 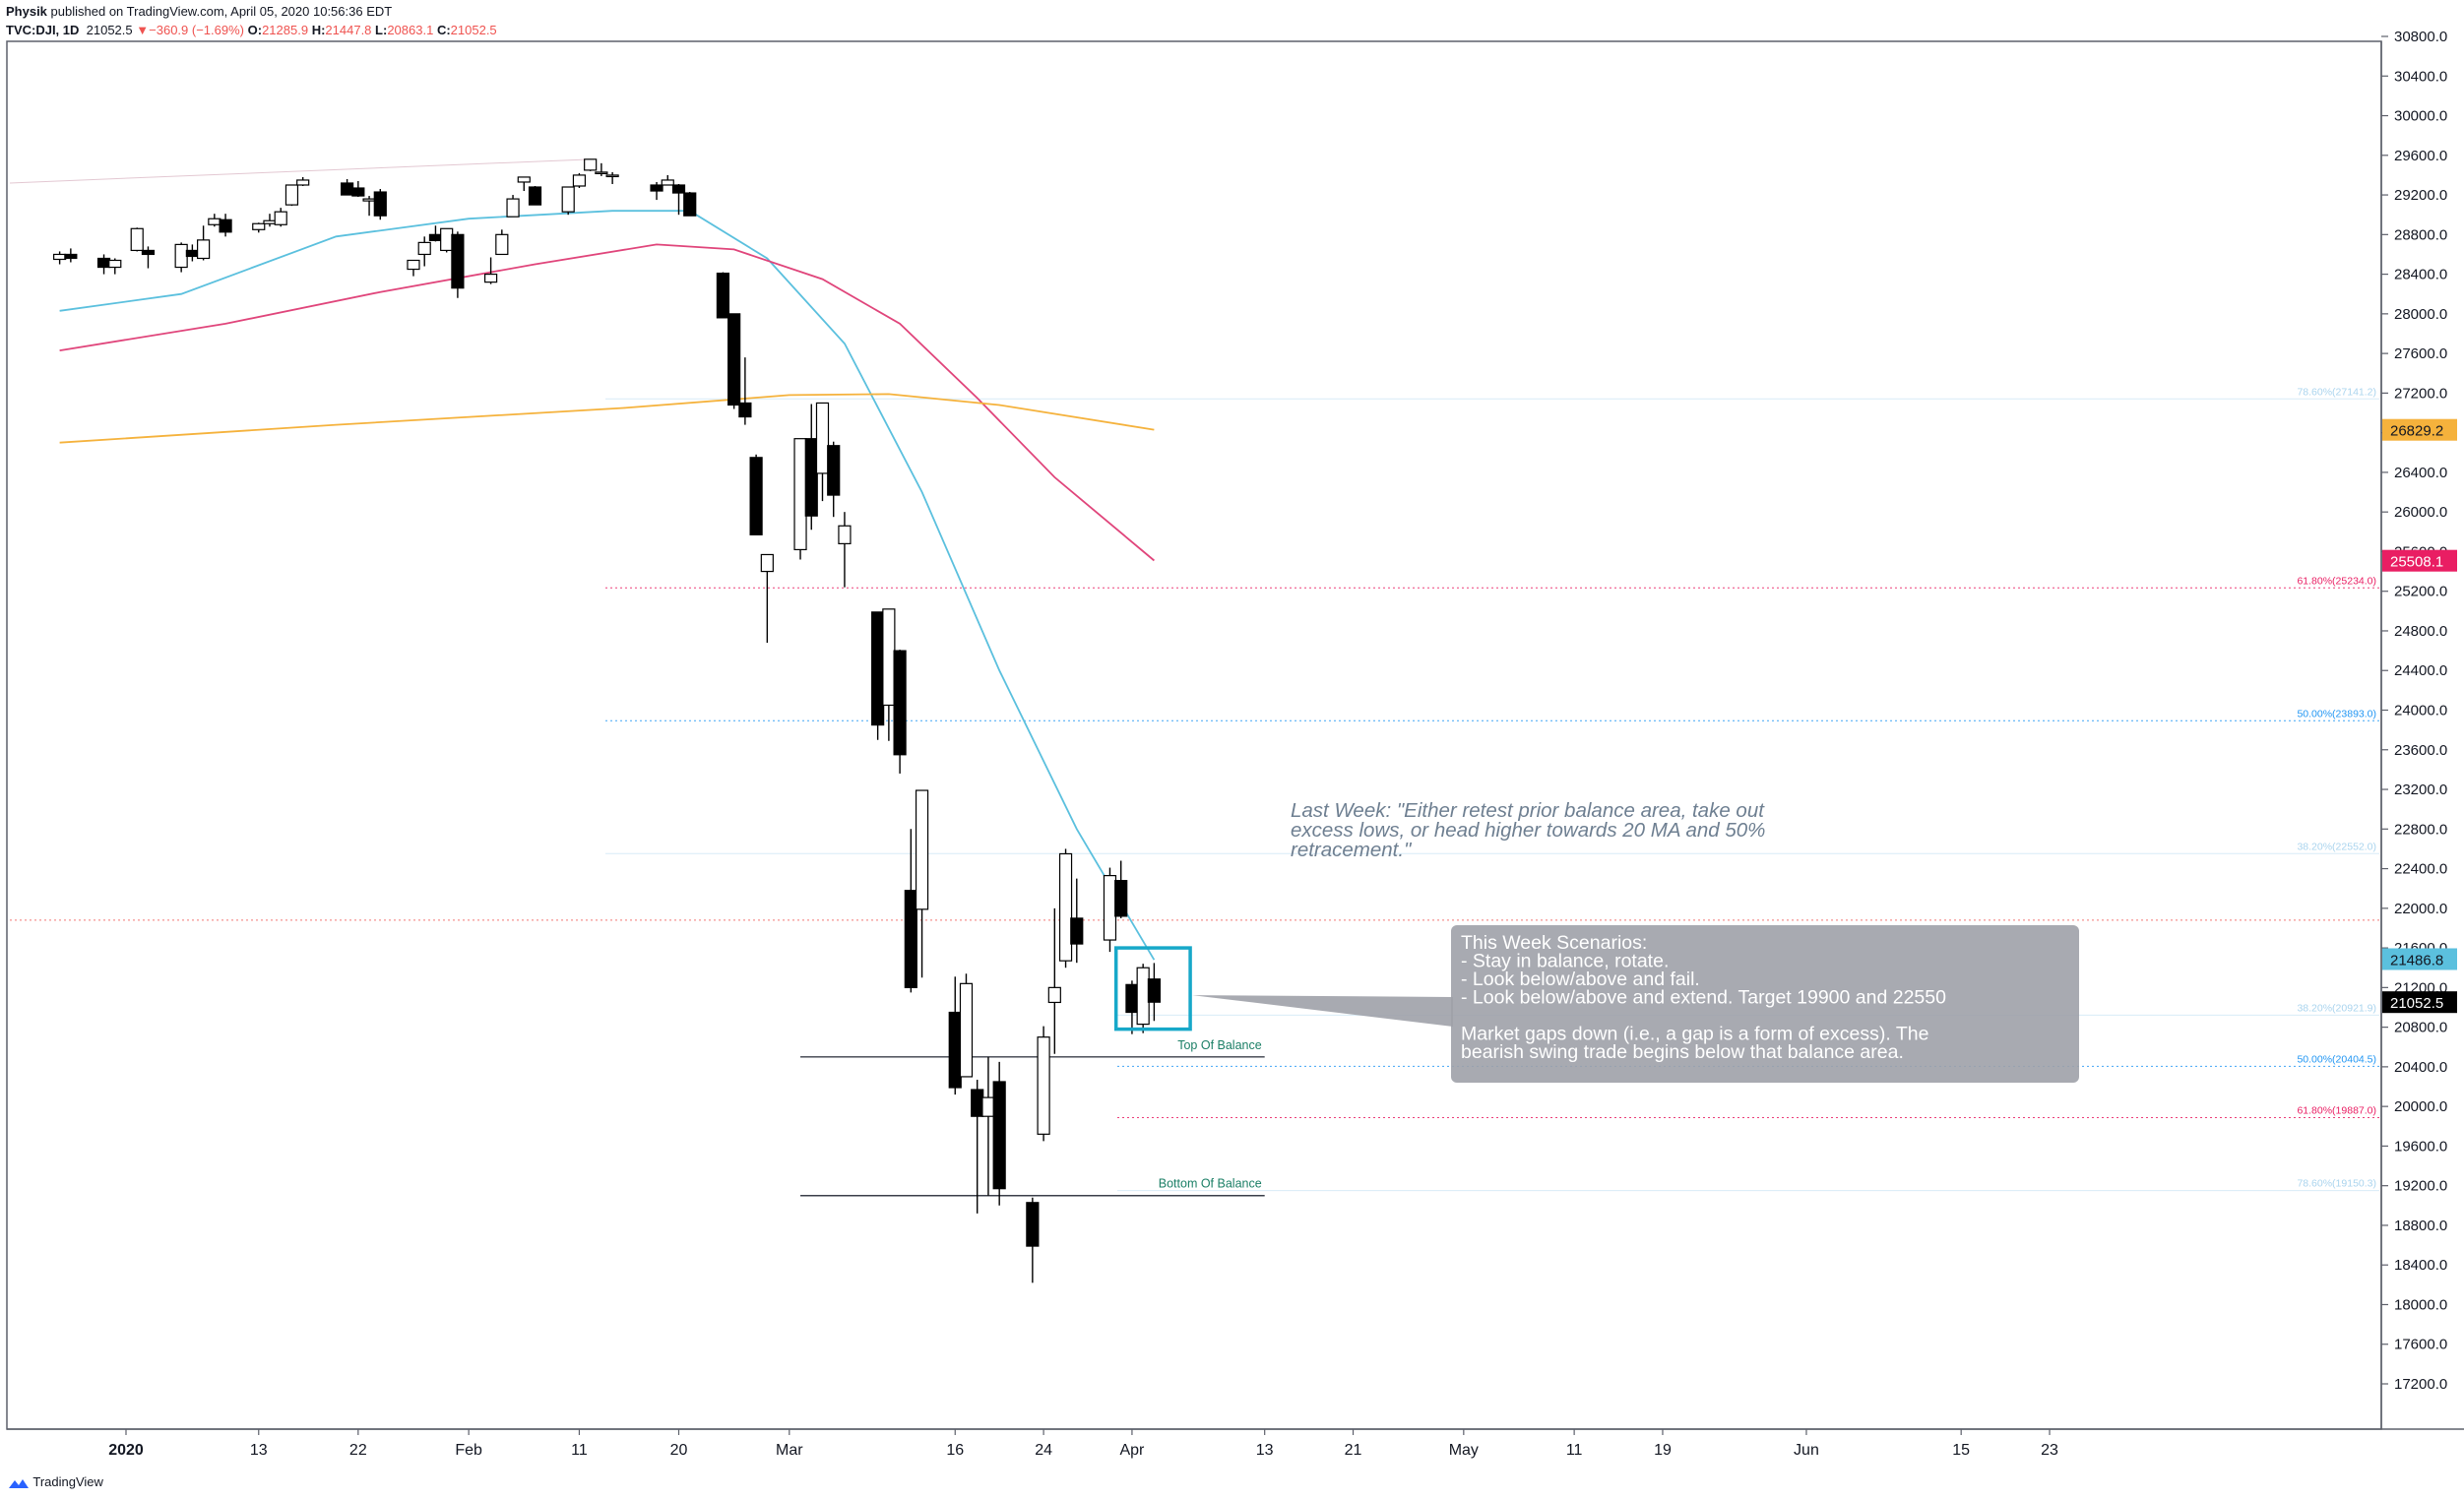 I want to click on tradingview-logo: TradingView, so click(x=55, y=1482).